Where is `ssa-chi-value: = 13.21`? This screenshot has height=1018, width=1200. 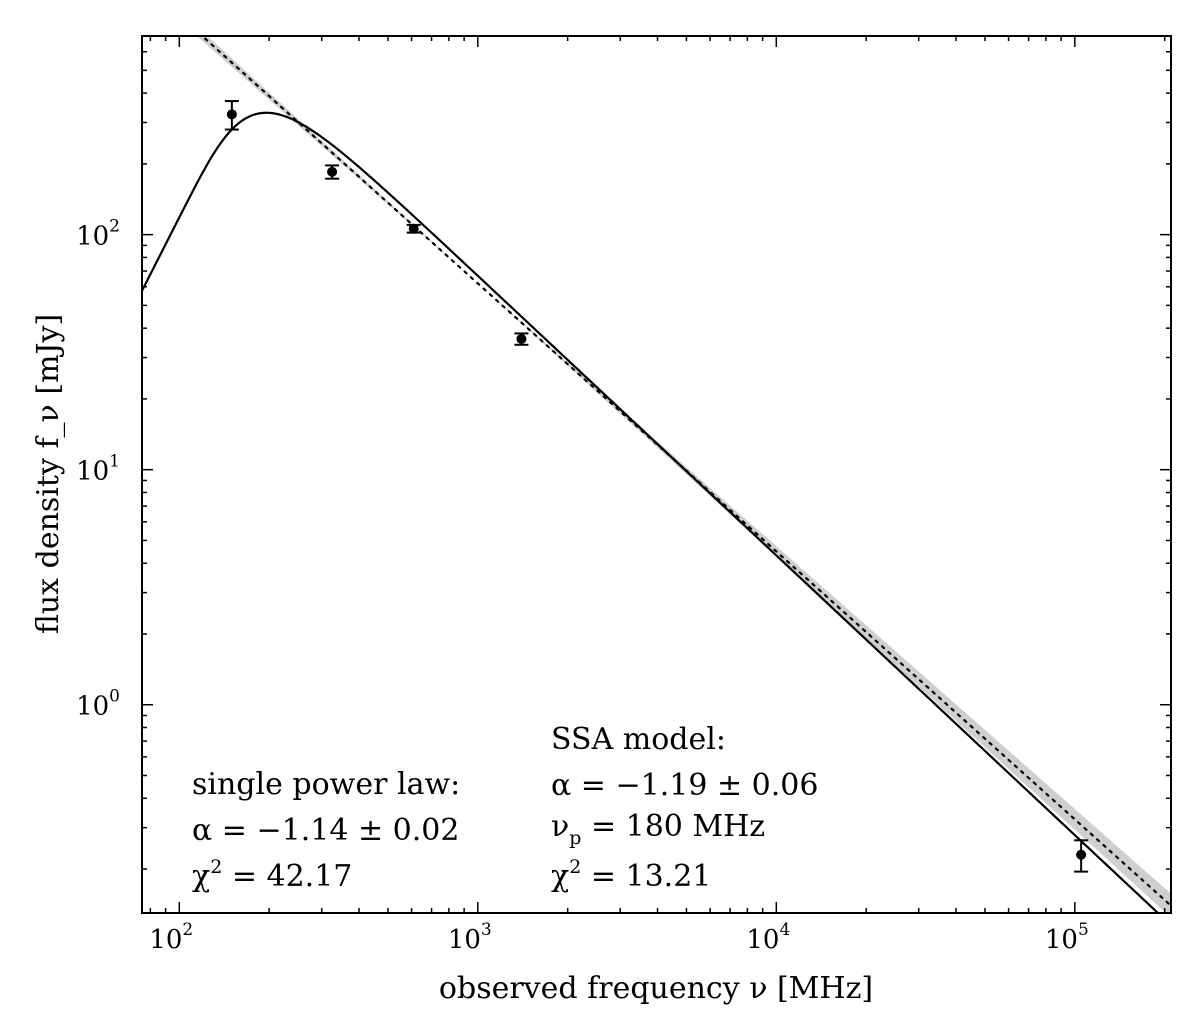
ssa-chi-value: = 13.21 is located at coordinates (646, 876).